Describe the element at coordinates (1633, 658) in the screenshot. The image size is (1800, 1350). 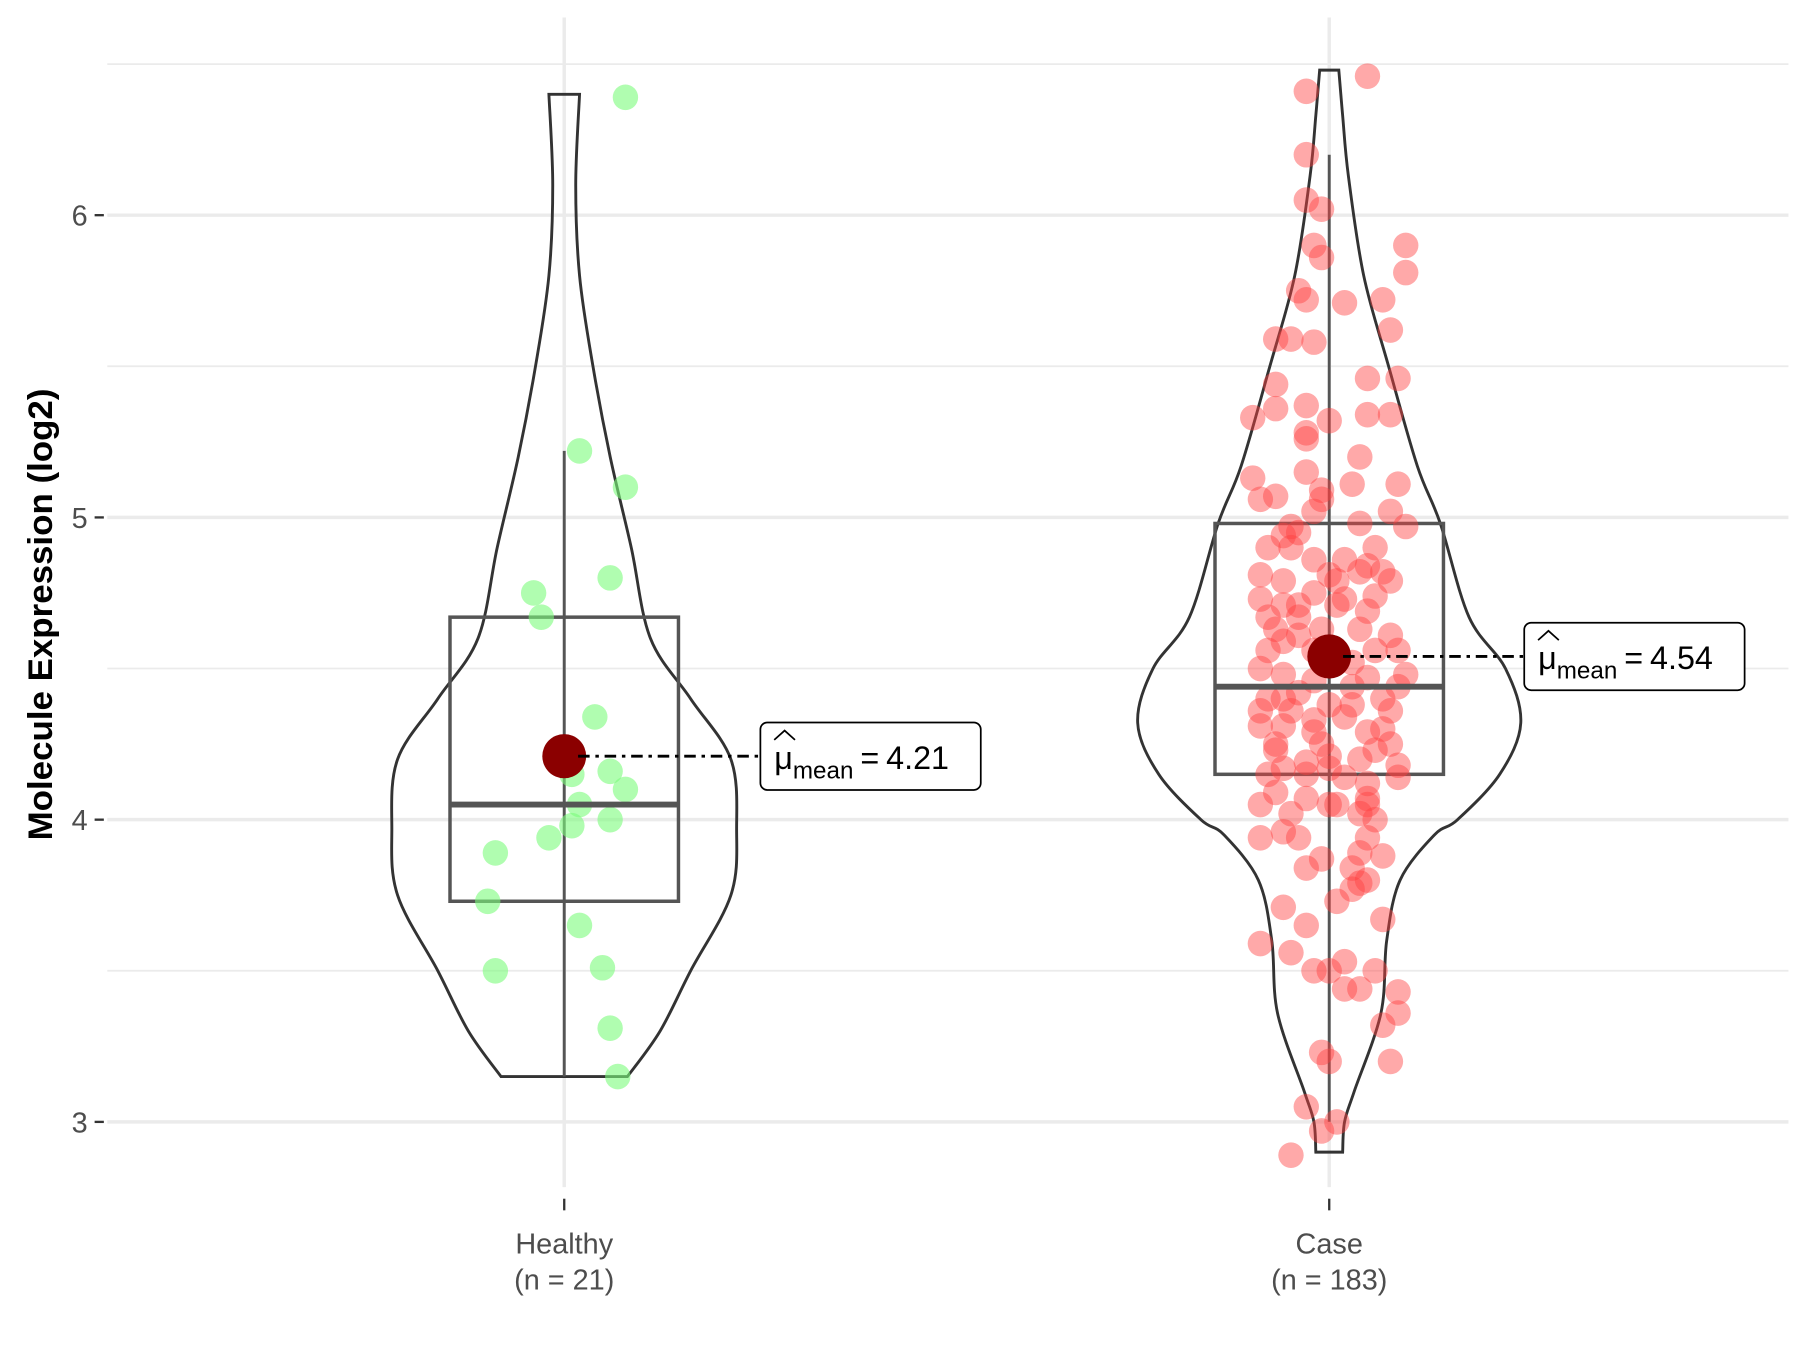
I see `mean-equals: =` at that location.